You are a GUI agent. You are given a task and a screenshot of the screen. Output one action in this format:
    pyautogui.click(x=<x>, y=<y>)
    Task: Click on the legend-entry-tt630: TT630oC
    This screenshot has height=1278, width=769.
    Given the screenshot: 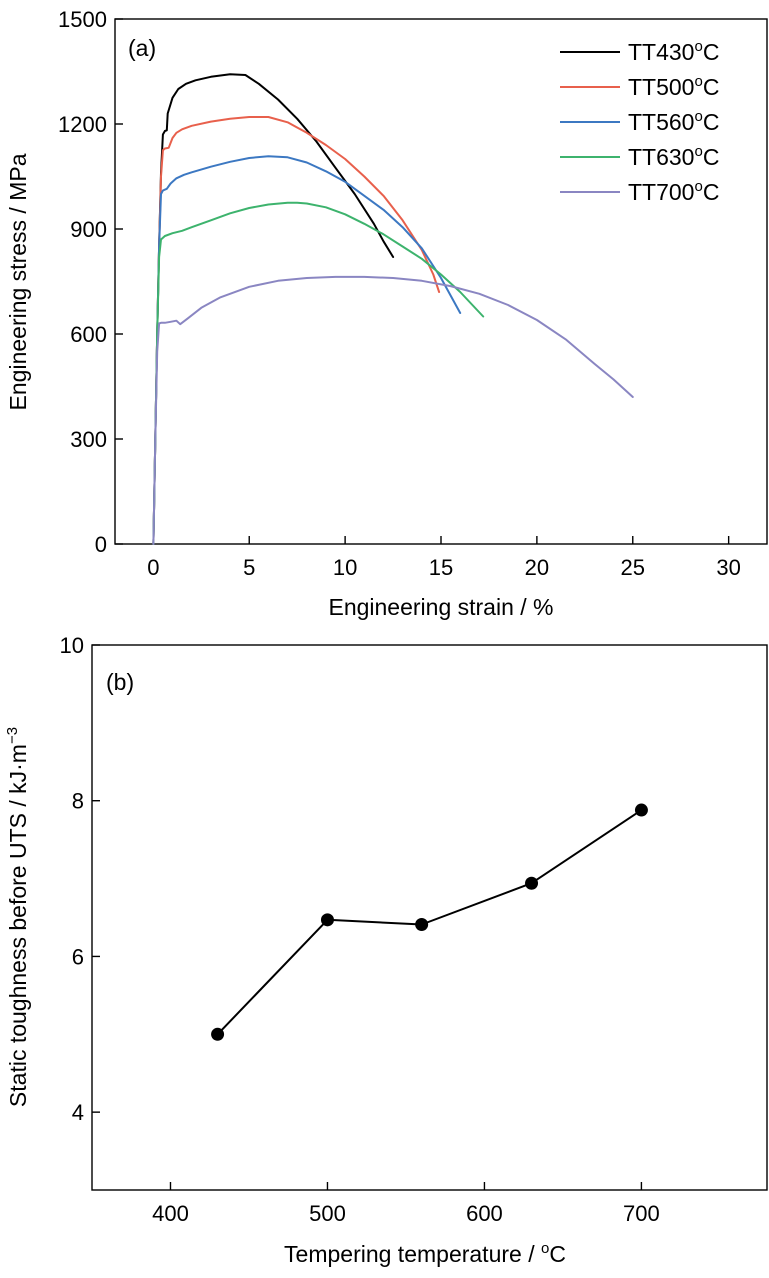 What is the action you would take?
    pyautogui.click(x=673, y=156)
    